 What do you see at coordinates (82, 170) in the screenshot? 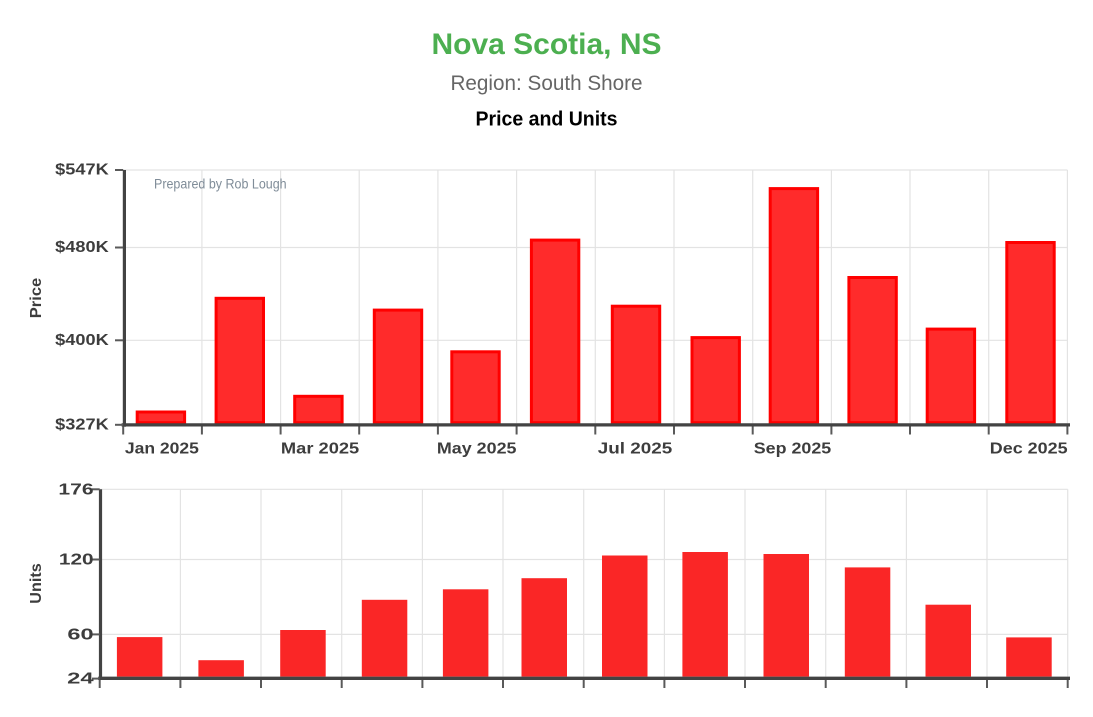
I see `svg-text: $547K` at bounding box center [82, 170].